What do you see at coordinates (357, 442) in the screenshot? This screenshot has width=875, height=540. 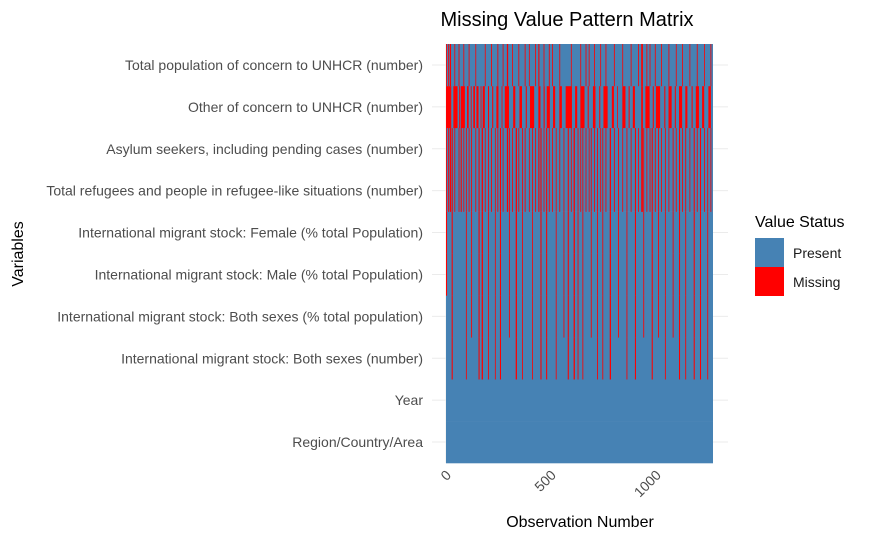 I see `y-tick-label: Region/Country/Area` at bounding box center [357, 442].